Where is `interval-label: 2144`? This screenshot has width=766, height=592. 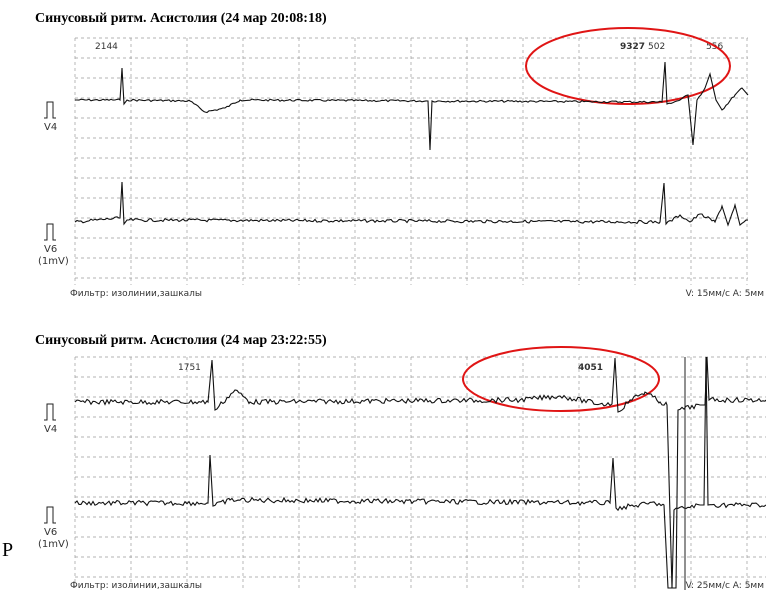
interval-label: 2144 is located at coordinates (106, 47).